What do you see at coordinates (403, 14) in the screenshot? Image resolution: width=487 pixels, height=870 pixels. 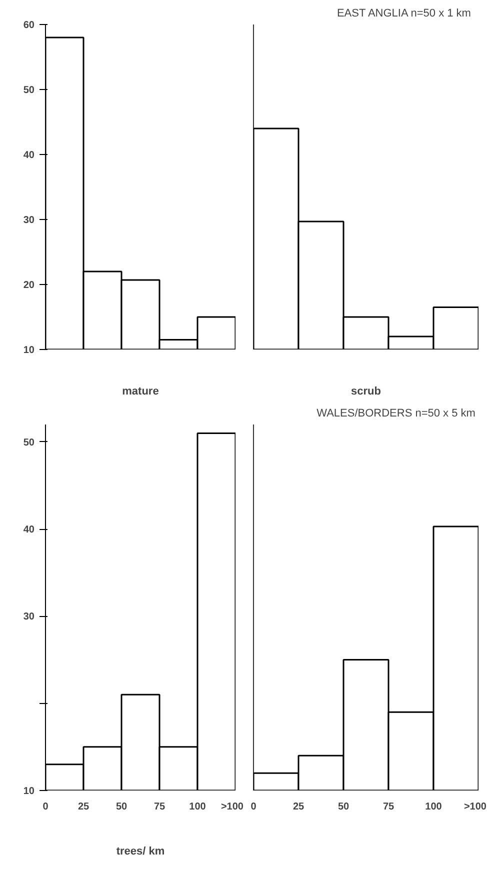 I see `chart-title: EAST ANGLIA n=50 x 1 km` at bounding box center [403, 14].